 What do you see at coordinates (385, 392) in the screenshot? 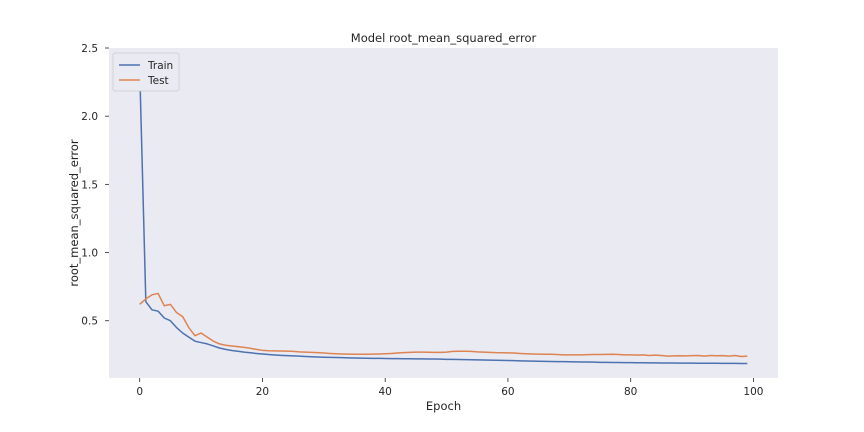
I see `x-tick-label: 40` at bounding box center [385, 392].